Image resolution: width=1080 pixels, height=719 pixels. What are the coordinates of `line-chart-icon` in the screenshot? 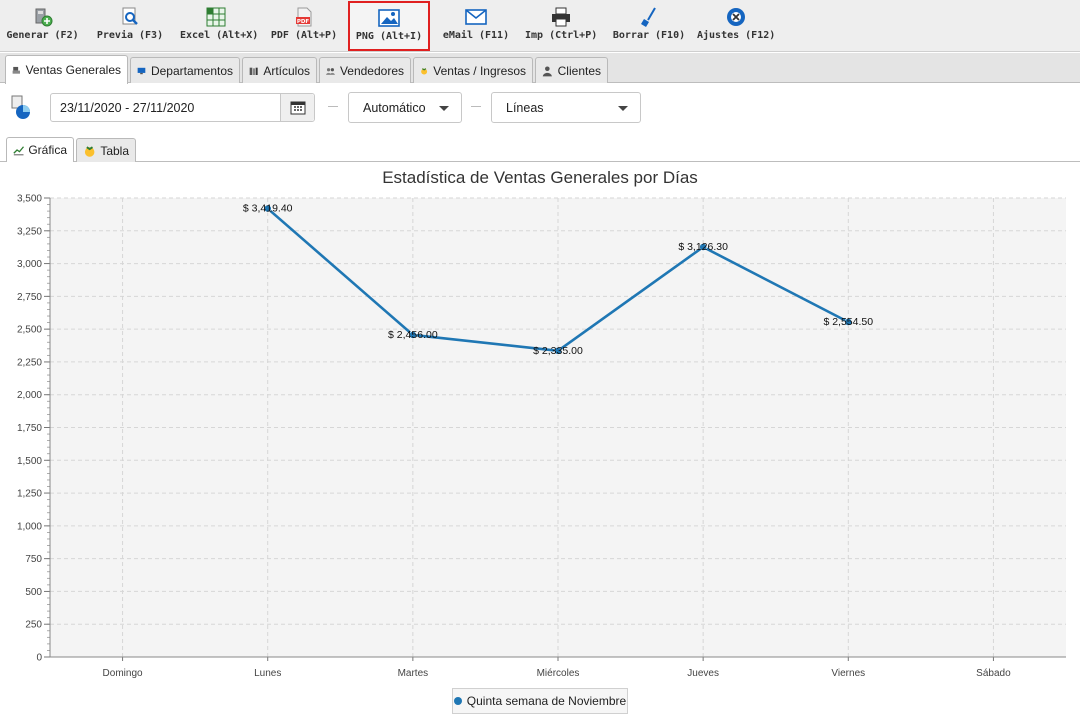 It's located at (19, 151).